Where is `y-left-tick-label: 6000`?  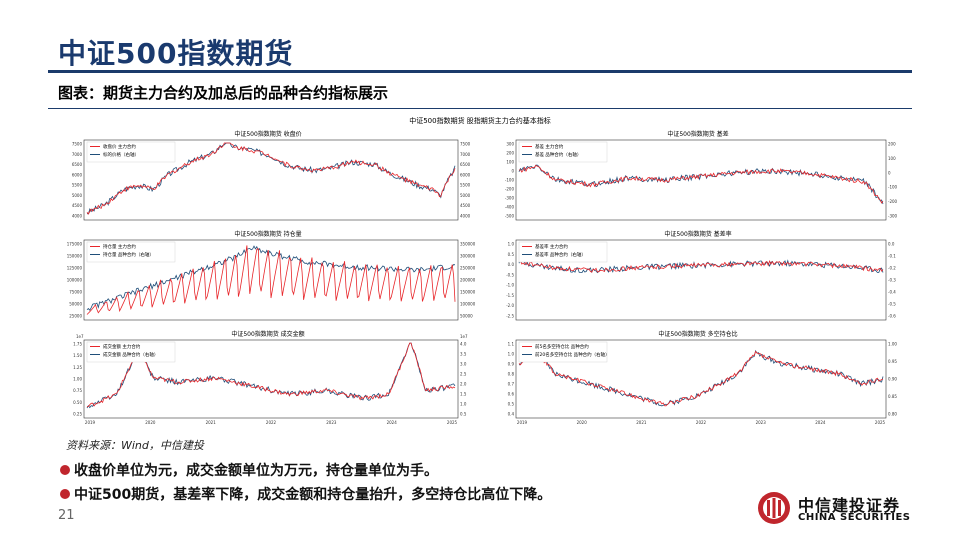
y-left-tick-label: 6000 is located at coordinates (77, 174).